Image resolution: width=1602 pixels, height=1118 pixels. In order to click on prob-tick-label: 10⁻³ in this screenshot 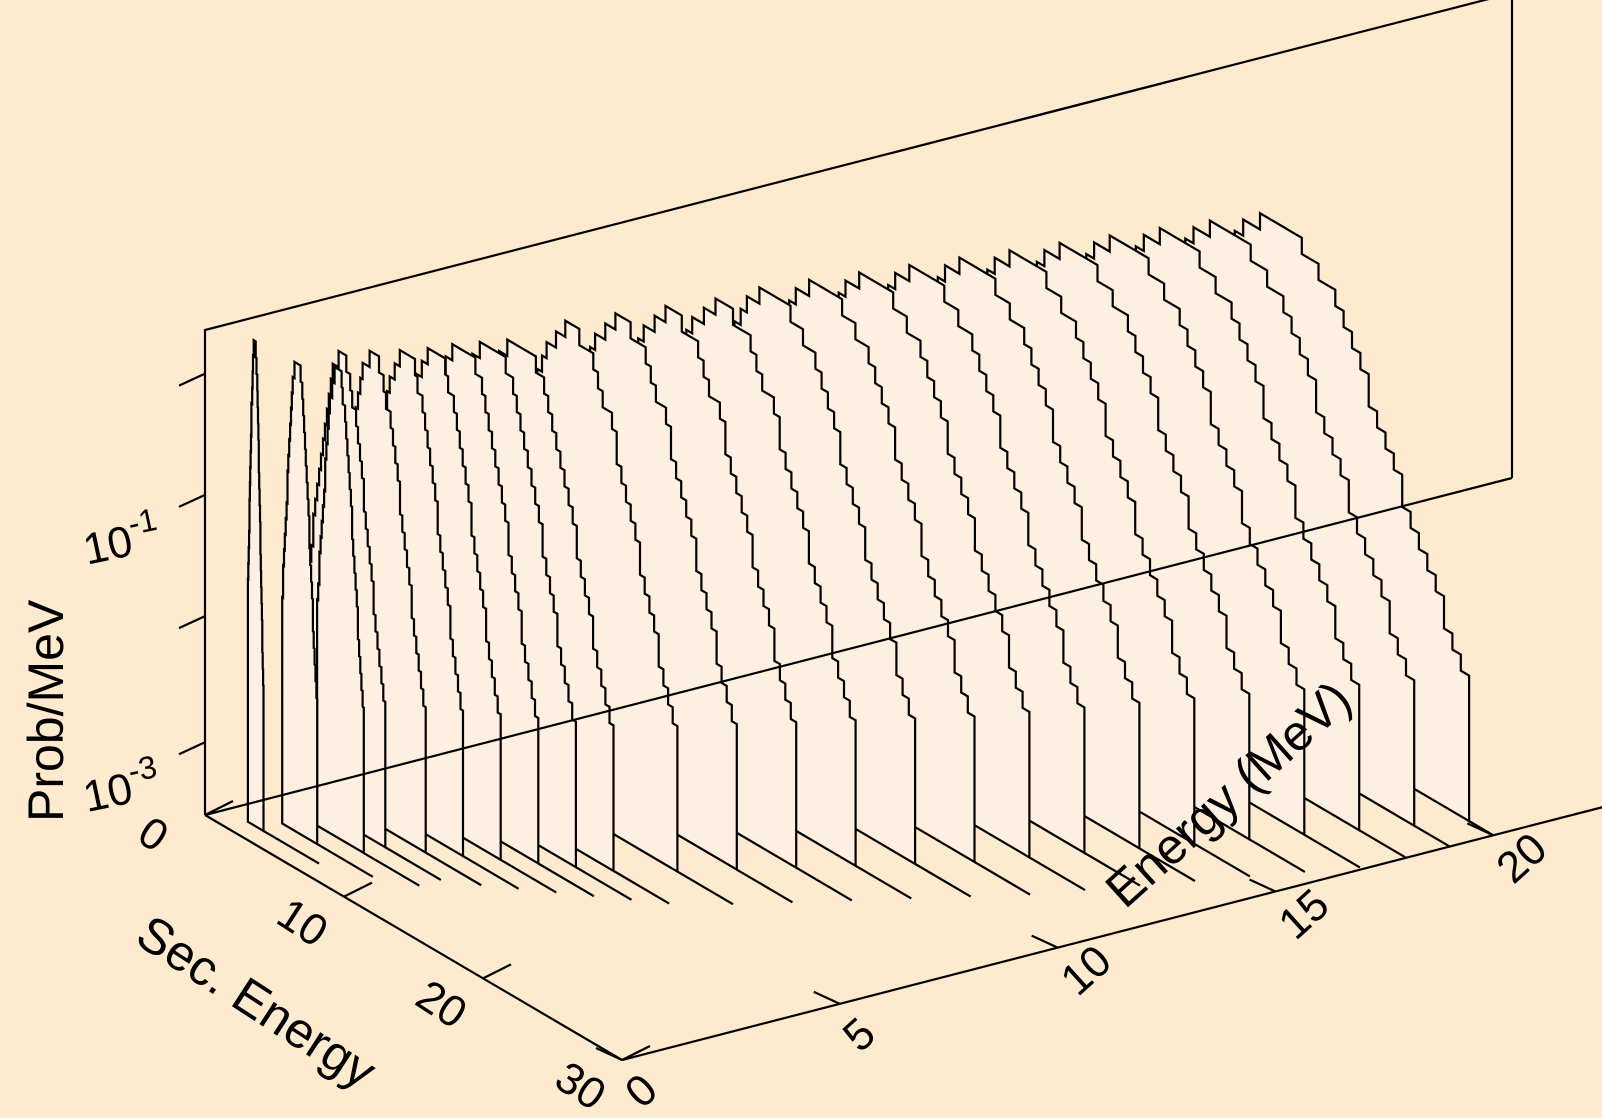, I will do `click(121, 785)`.